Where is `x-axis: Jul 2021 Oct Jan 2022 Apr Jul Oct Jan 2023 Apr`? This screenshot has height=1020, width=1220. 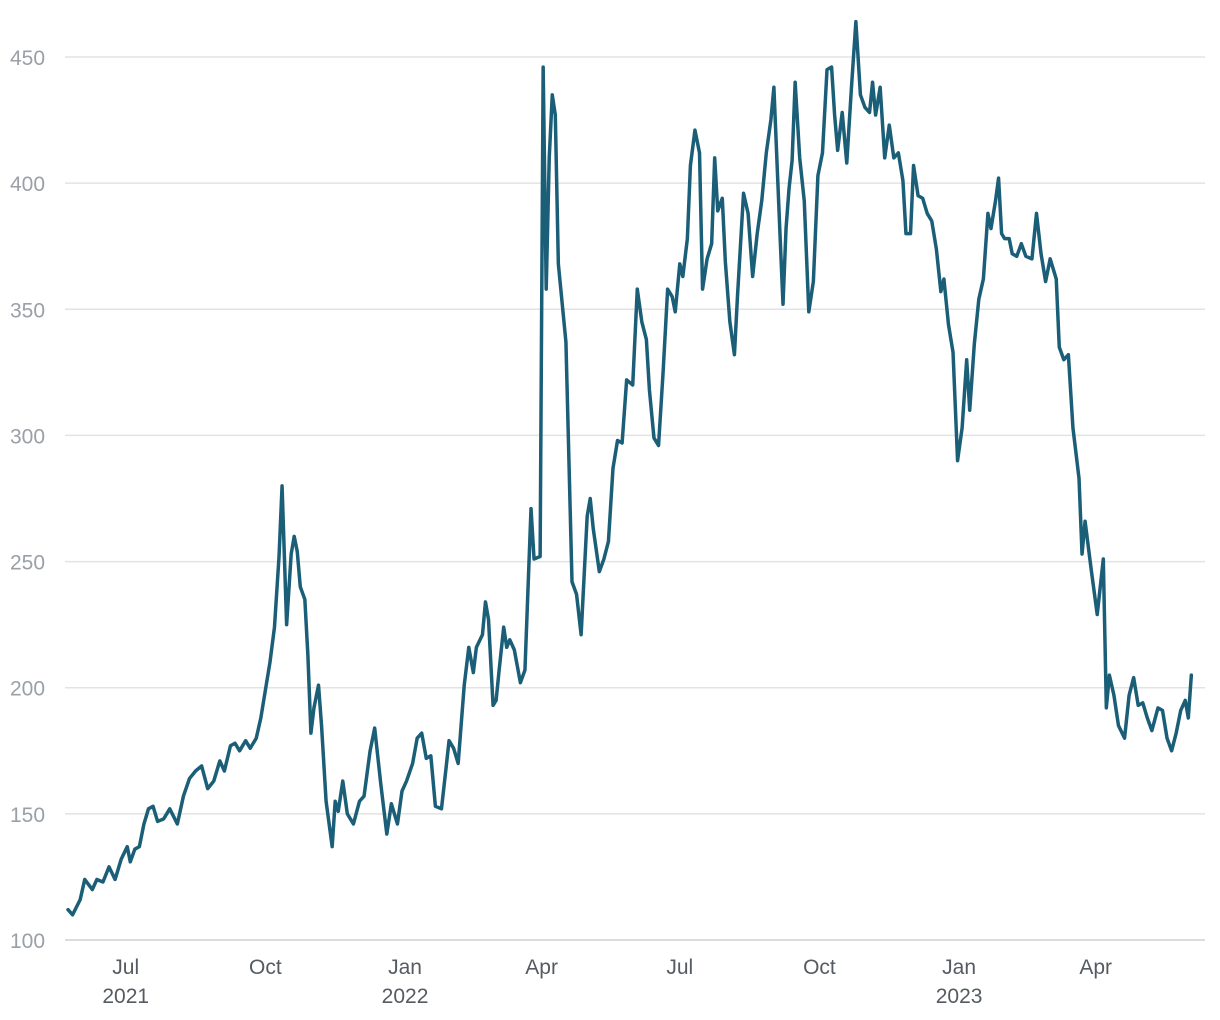 x-axis: Jul 2021 Oct Jan 2022 Apr Jul Oct Jan 2023 Apr is located at coordinates (607, 982).